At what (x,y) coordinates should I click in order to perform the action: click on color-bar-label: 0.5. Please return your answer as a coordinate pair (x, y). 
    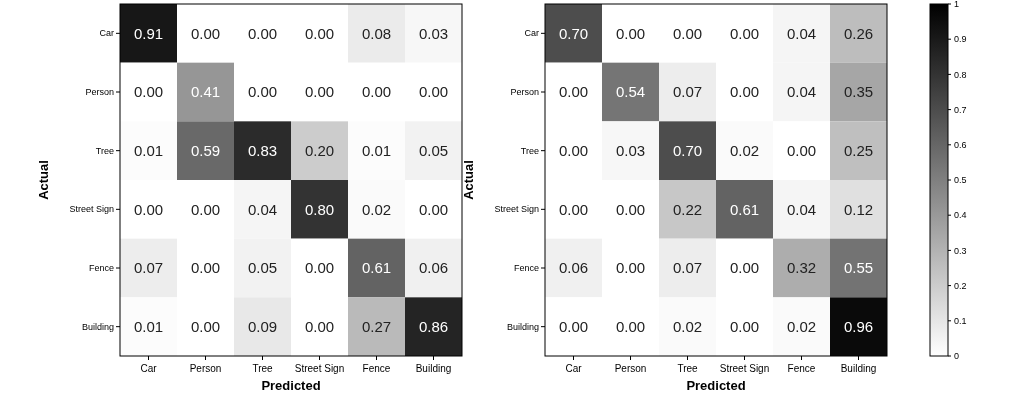
    Looking at the image, I should click on (960, 180).